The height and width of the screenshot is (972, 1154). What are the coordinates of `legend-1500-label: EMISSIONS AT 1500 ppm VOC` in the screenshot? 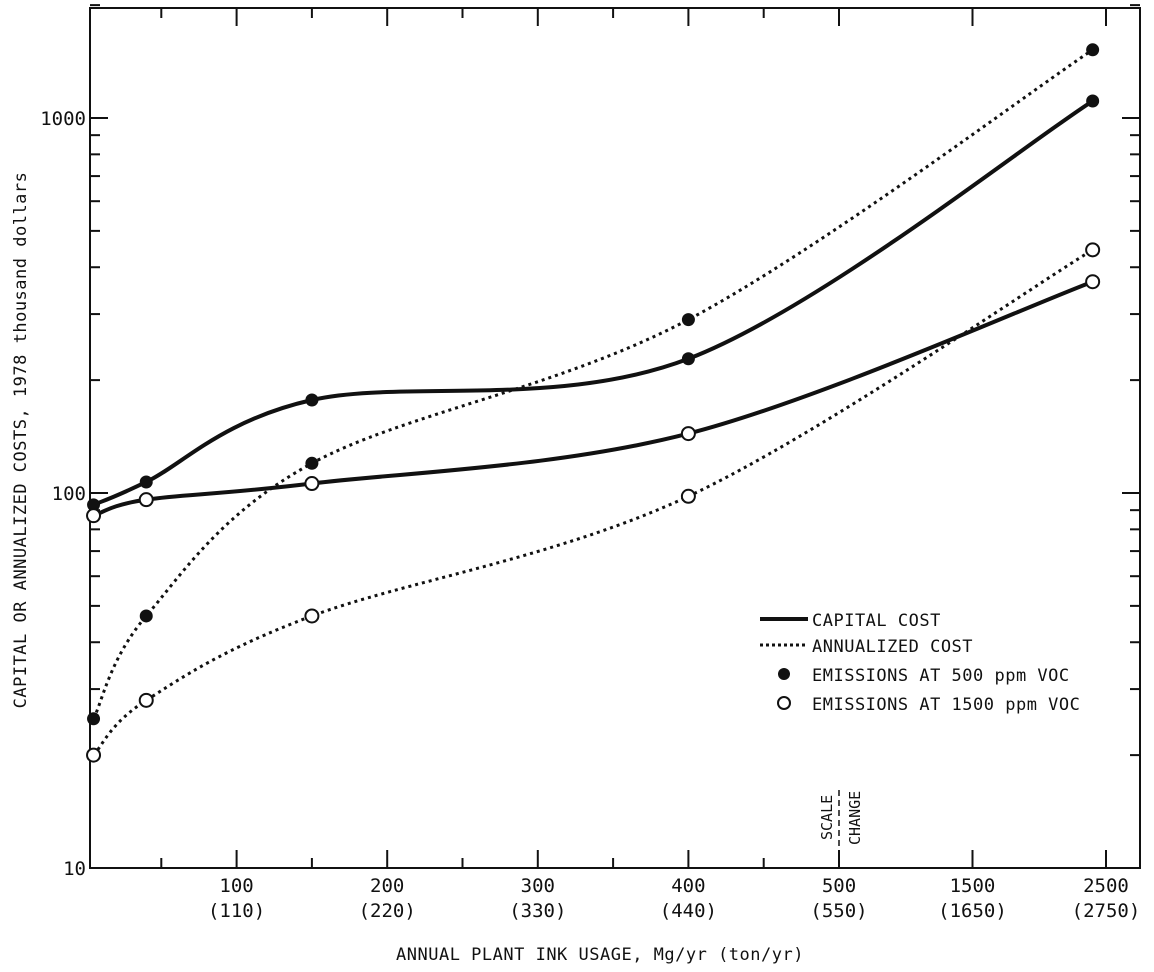 It's located at (946, 705).